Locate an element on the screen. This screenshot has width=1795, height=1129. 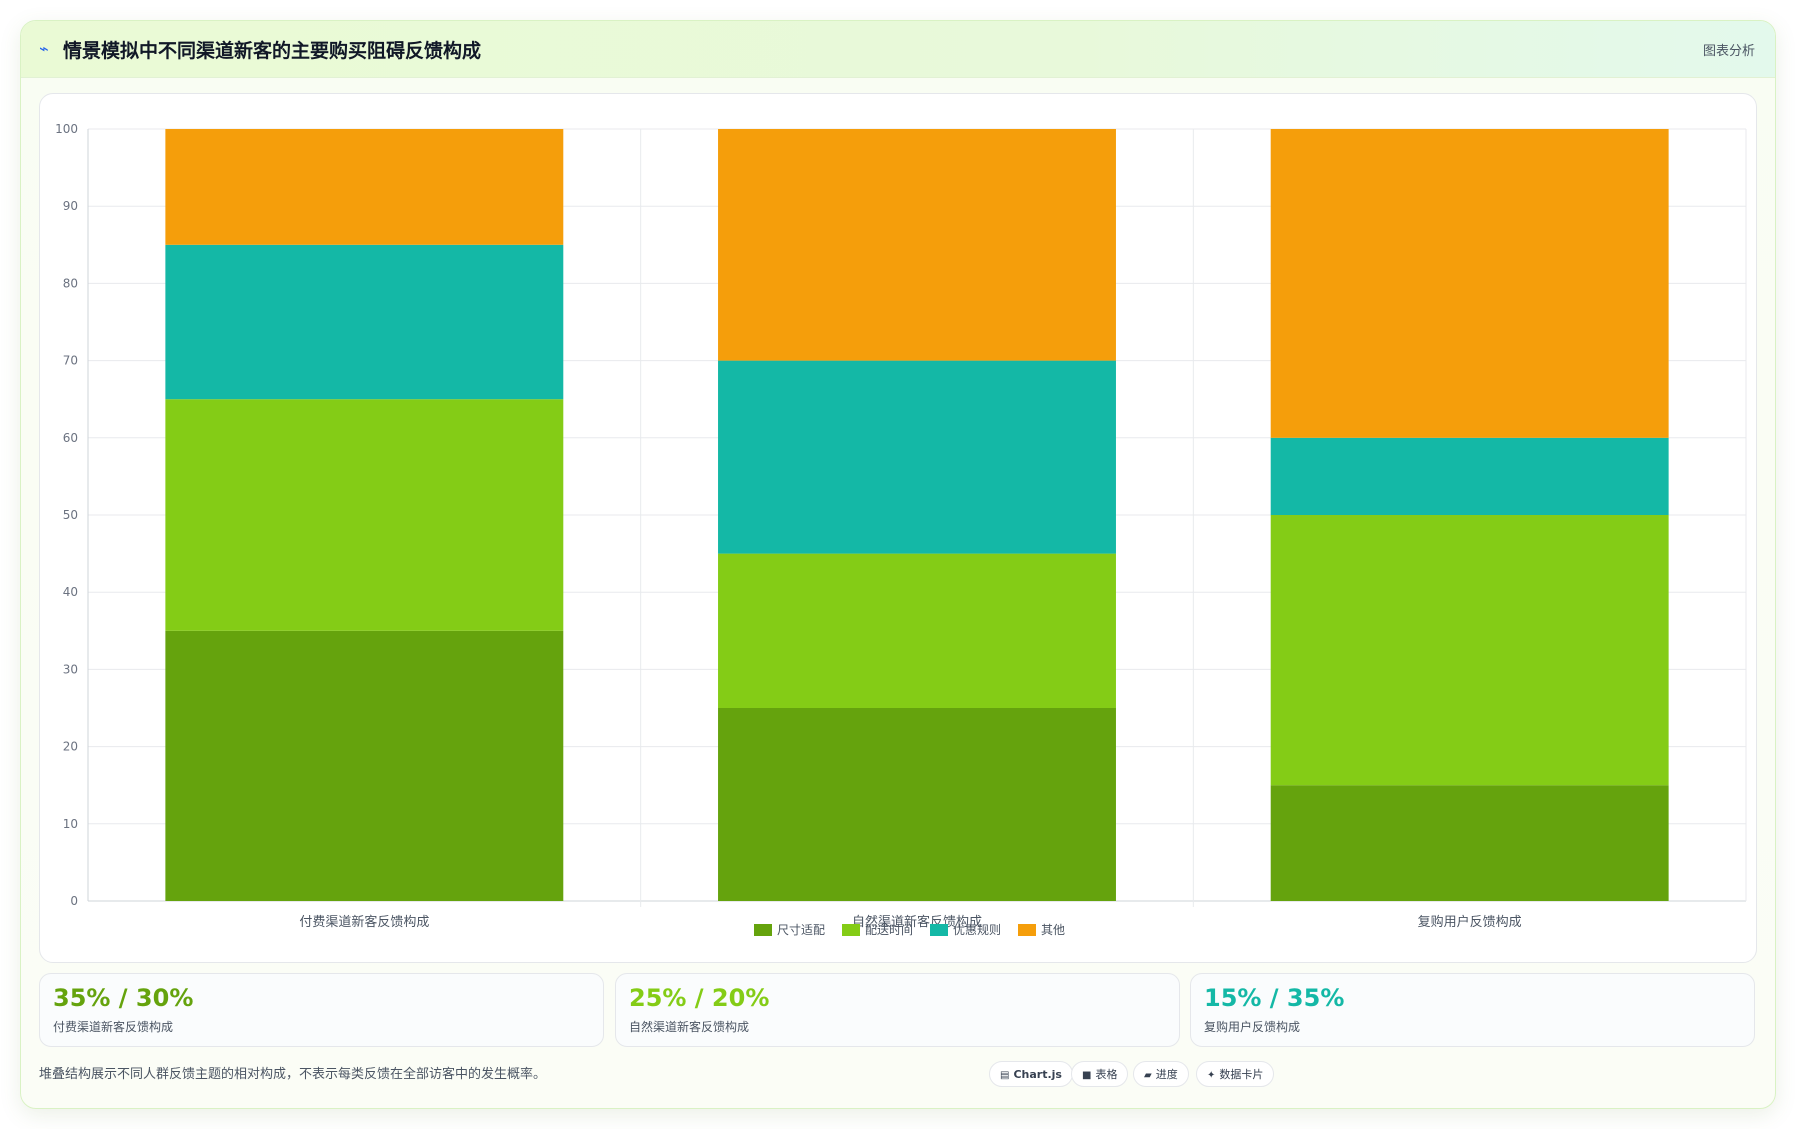
kpi-label: 复购用户反馈构成 is located at coordinates (1252, 1027).